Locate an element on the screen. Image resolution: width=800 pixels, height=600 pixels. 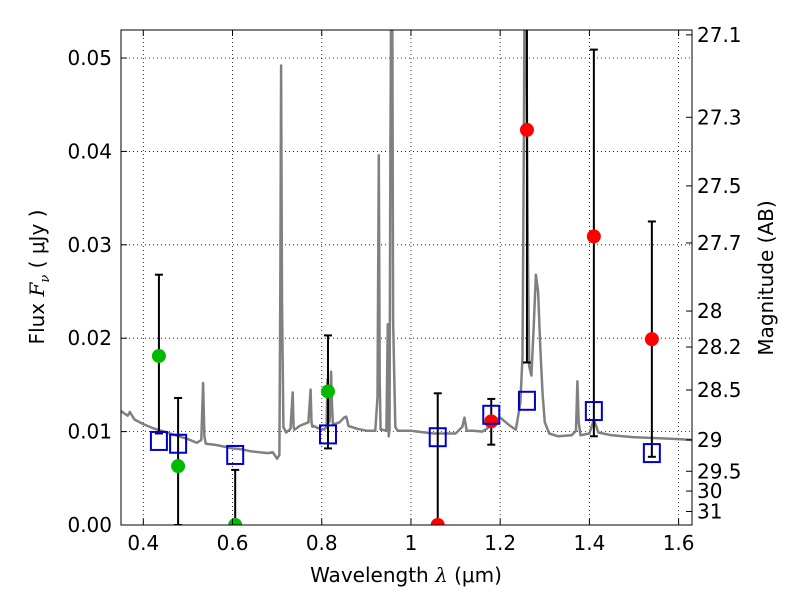
mag-tick-label: 29 is located at coordinates (709, 440).